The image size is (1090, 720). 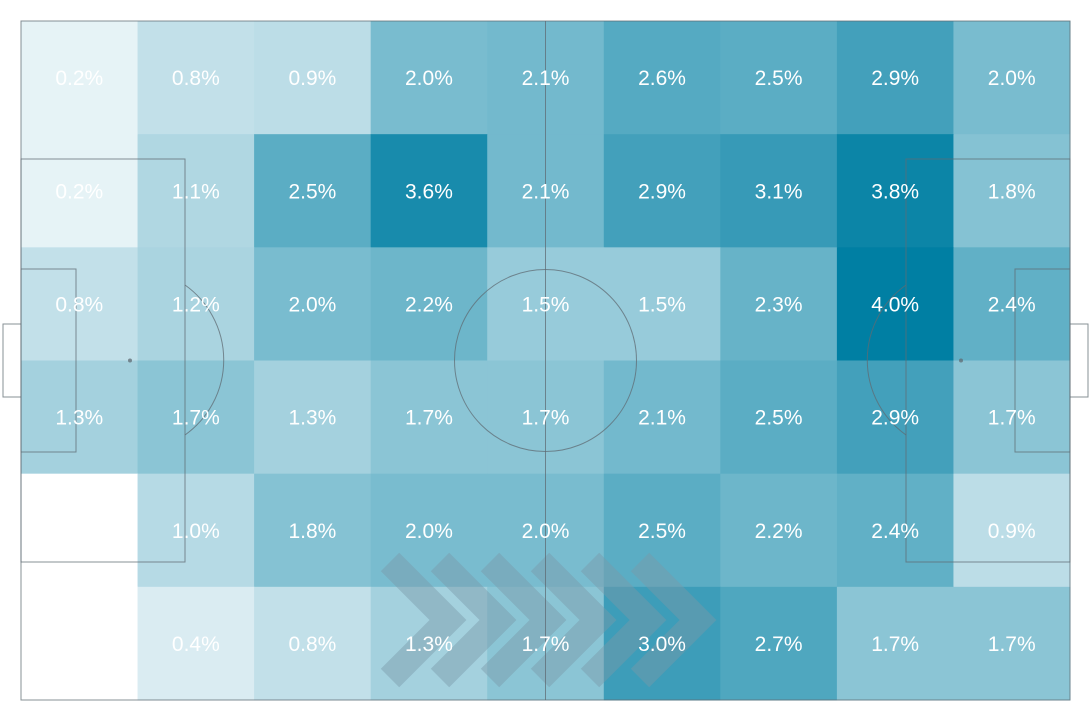 I want to click on heatmap-cell-r2-c2, so click(x=313, y=304).